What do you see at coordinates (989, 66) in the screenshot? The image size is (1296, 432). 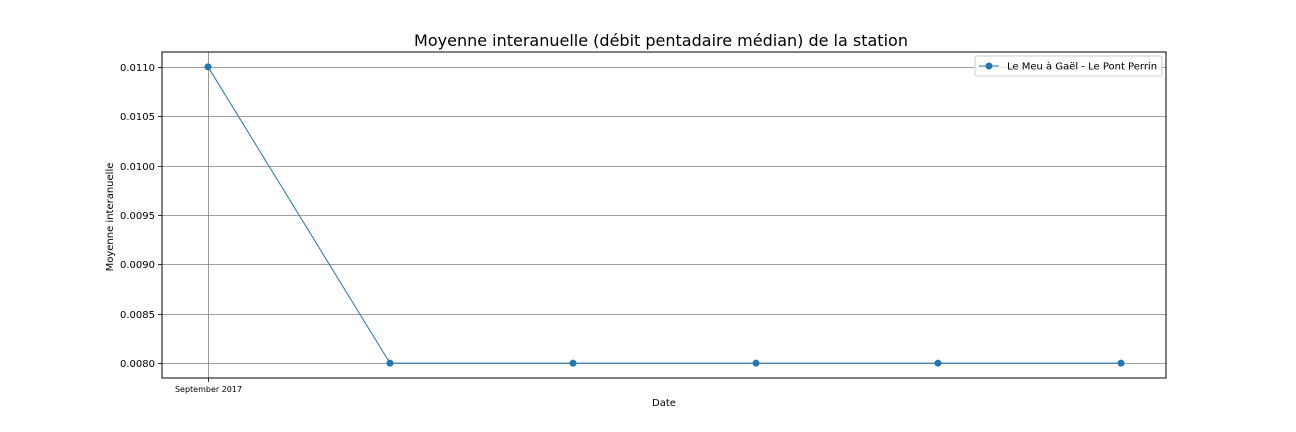 I see `legend-marker` at bounding box center [989, 66].